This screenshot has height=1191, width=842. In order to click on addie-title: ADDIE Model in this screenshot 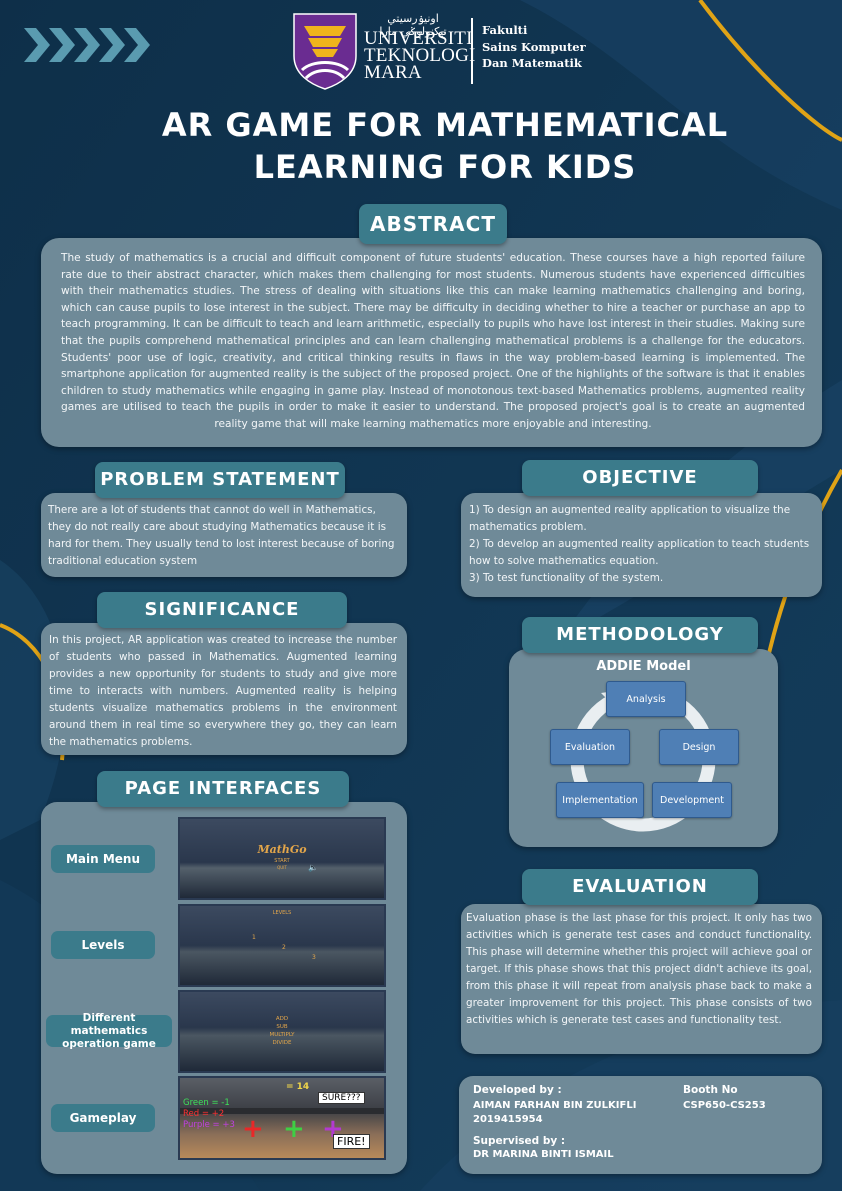, I will do `click(643, 666)`.